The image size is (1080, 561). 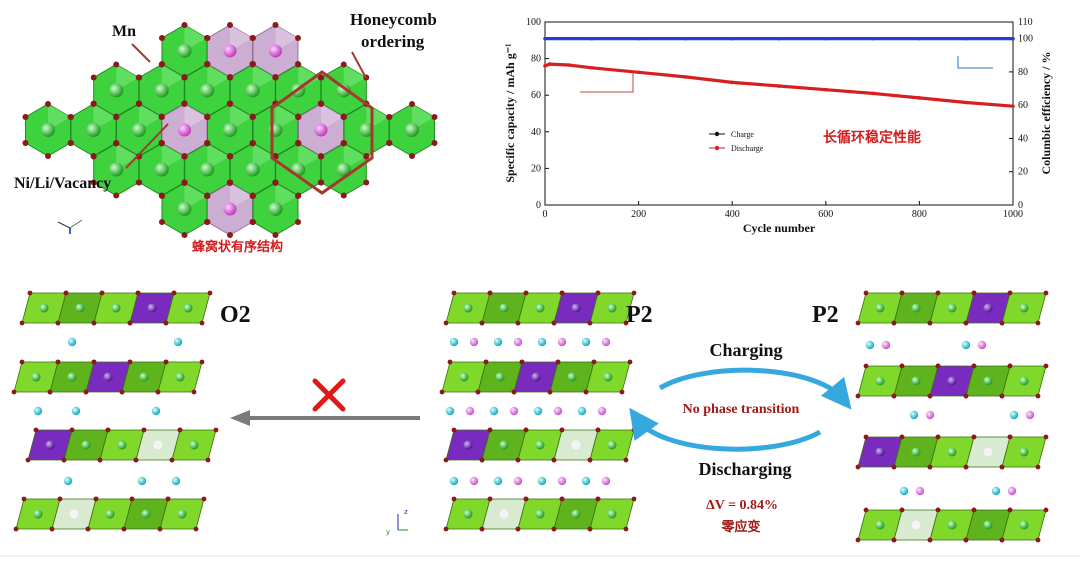 What do you see at coordinates (1025, 39) in the screenshot?
I see `y-right-tick-label: 100` at bounding box center [1025, 39].